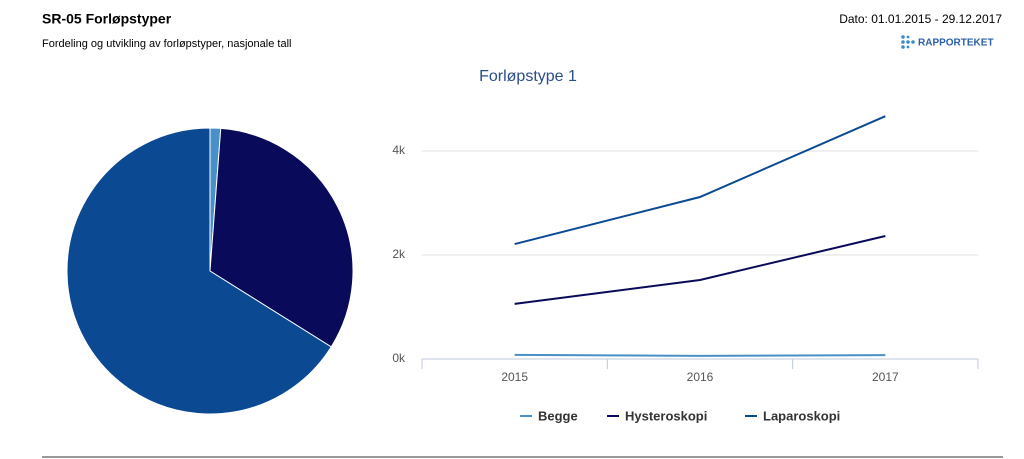 The height and width of the screenshot is (459, 1024). Describe the element at coordinates (558, 415) in the screenshot. I see `legend-label: Begge` at that location.